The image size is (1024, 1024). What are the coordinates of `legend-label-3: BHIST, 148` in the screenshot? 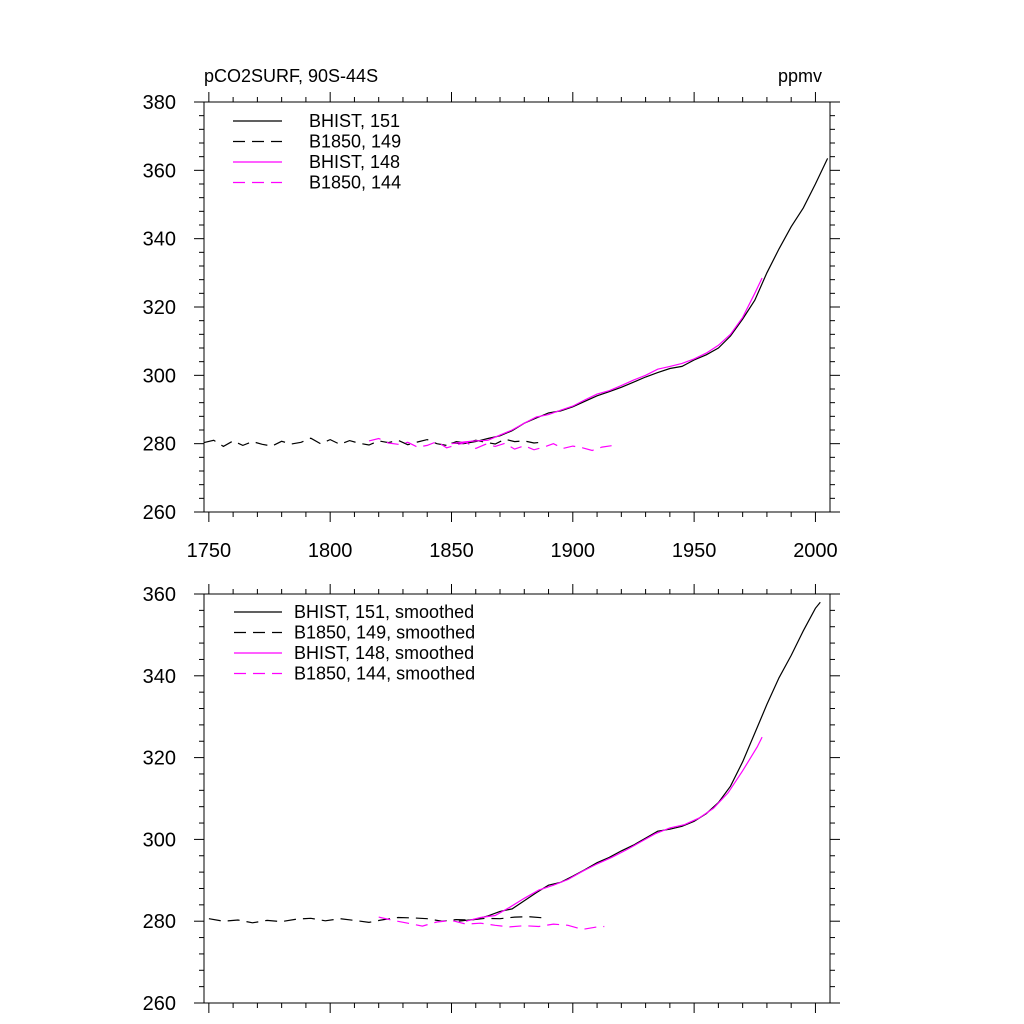 It's located at (354, 162).